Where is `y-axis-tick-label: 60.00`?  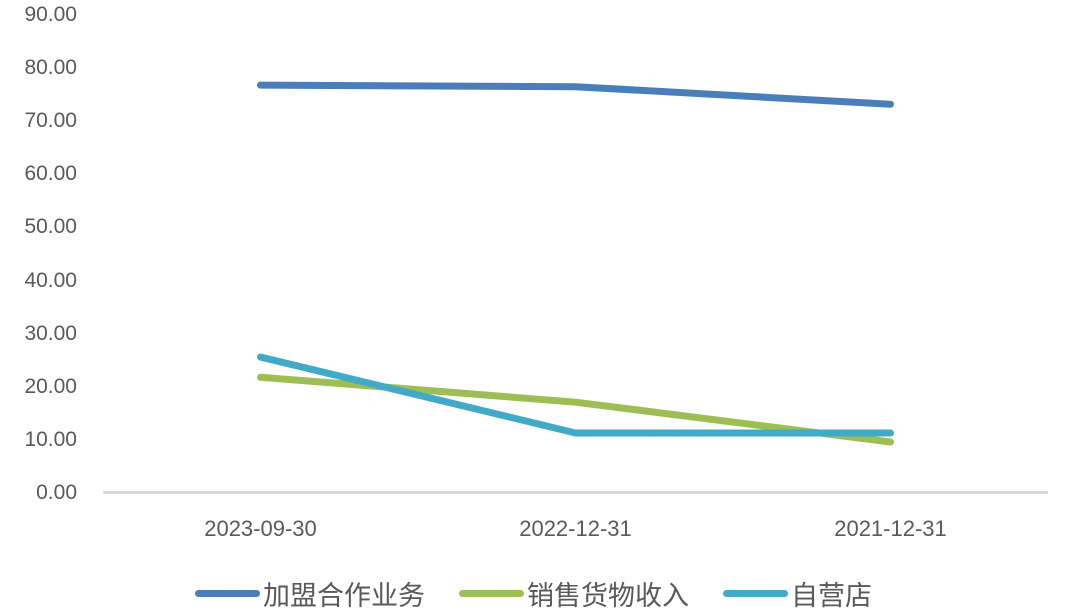
y-axis-tick-label: 60.00 is located at coordinates (50, 174).